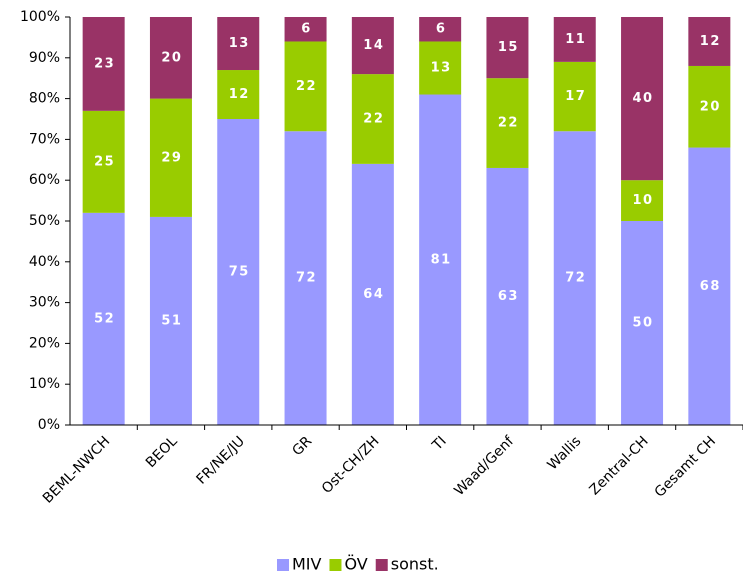  Describe the element at coordinates (162, 452) in the screenshot. I see `x-tick-label: BEOL` at that location.